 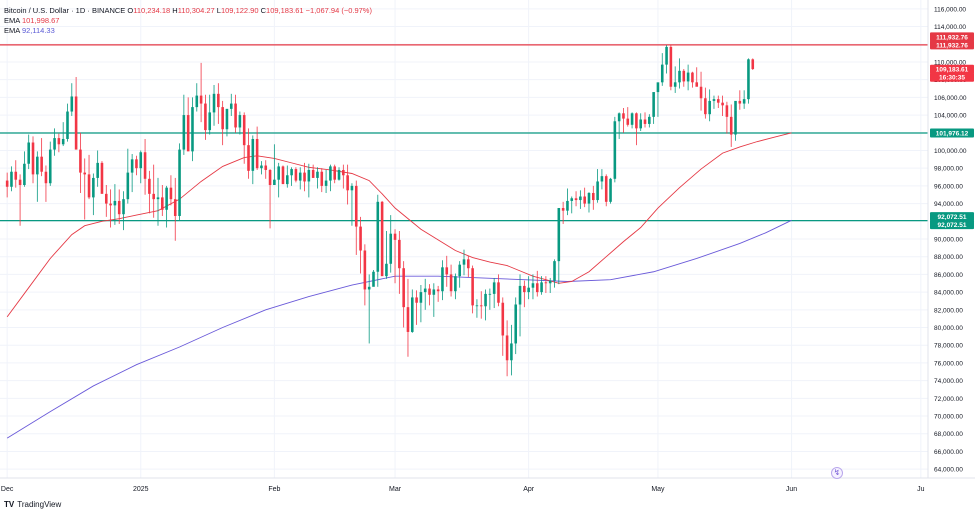 What do you see at coordinates (196, 10) in the screenshot?
I see `high-value: 110,304.27` at bounding box center [196, 10].